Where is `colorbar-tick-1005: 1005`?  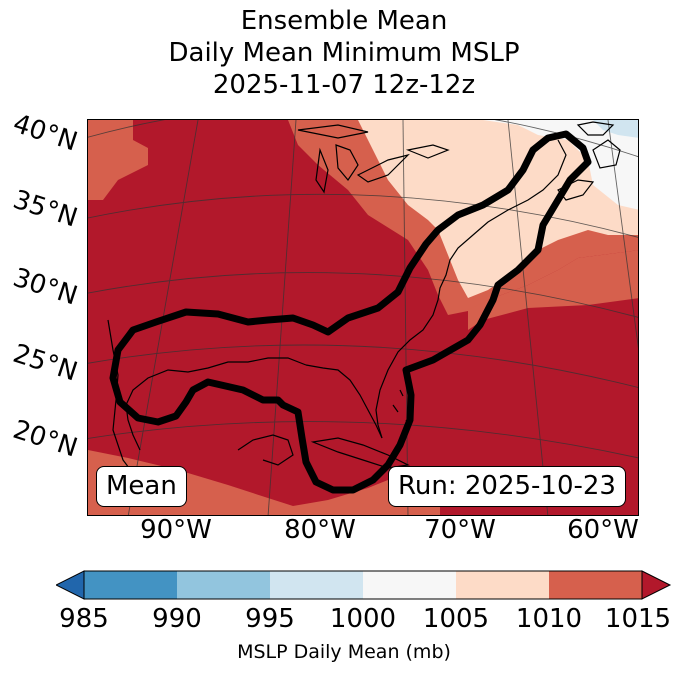 colorbar-tick-1005: 1005 is located at coordinates (456, 619).